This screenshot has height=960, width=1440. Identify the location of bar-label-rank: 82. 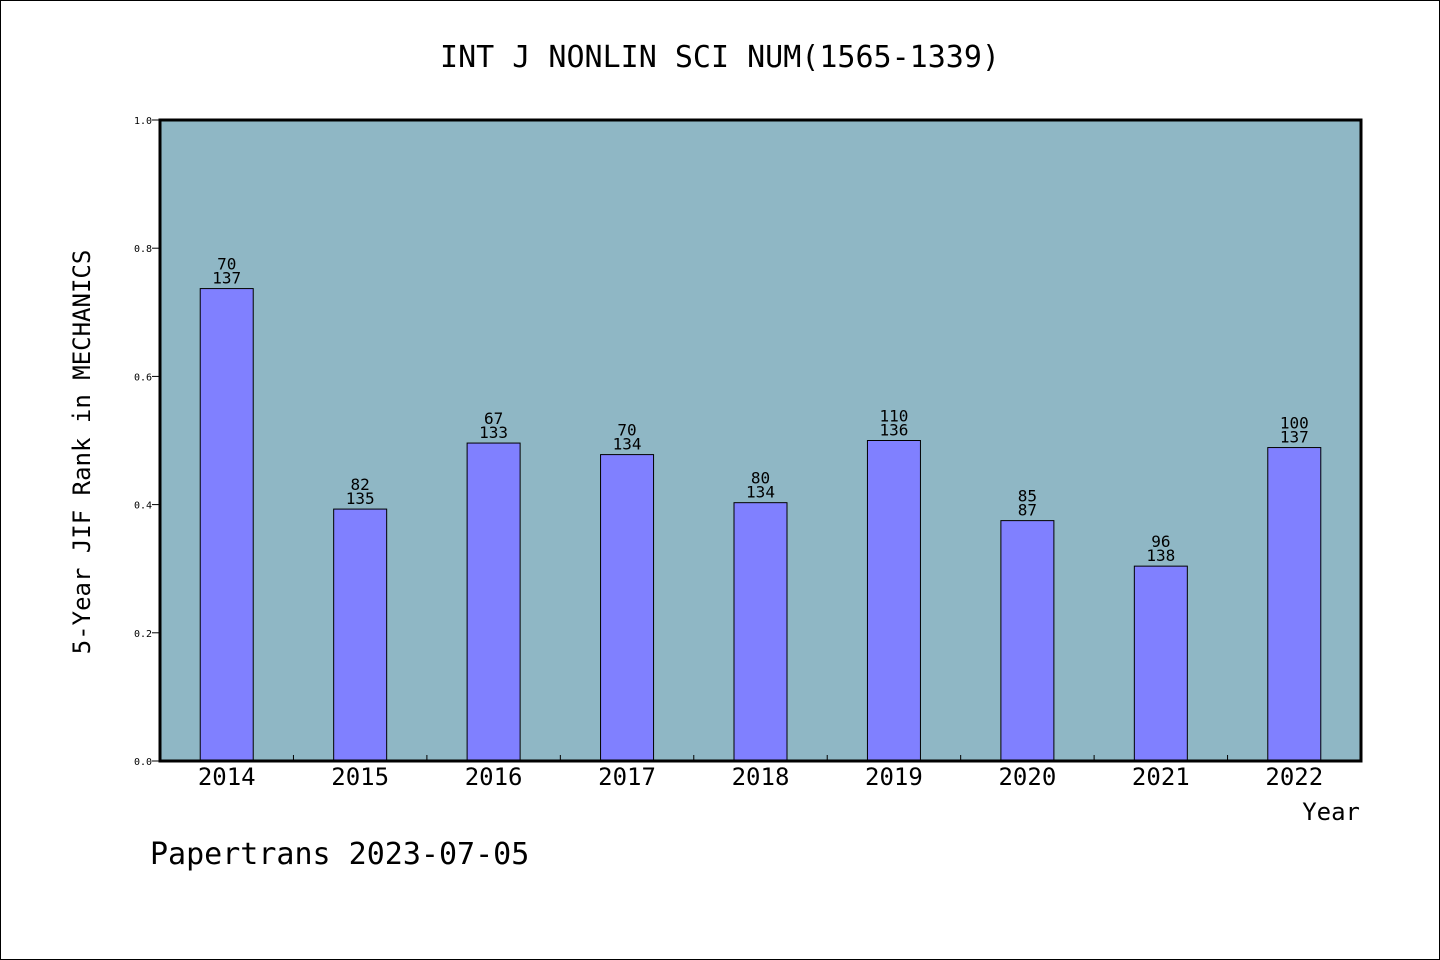
(360, 484).